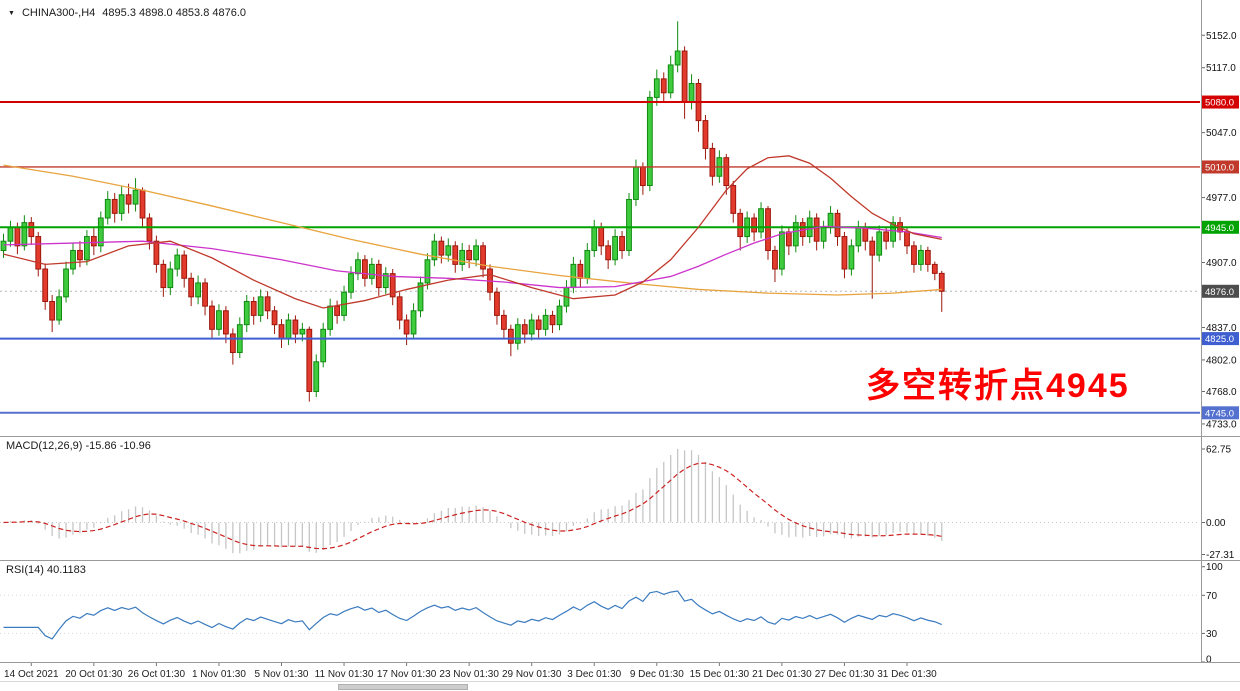 The image size is (1240, 691). Describe the element at coordinates (46, 570) in the screenshot. I see `rsi-indicator-label: RSI(14) 40.1183` at that location.